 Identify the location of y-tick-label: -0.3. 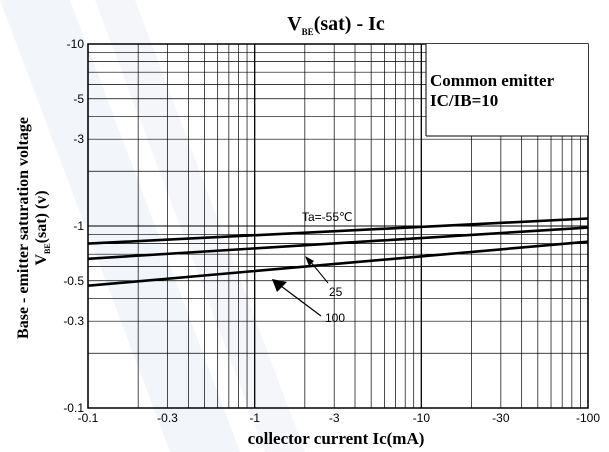
(73, 321).